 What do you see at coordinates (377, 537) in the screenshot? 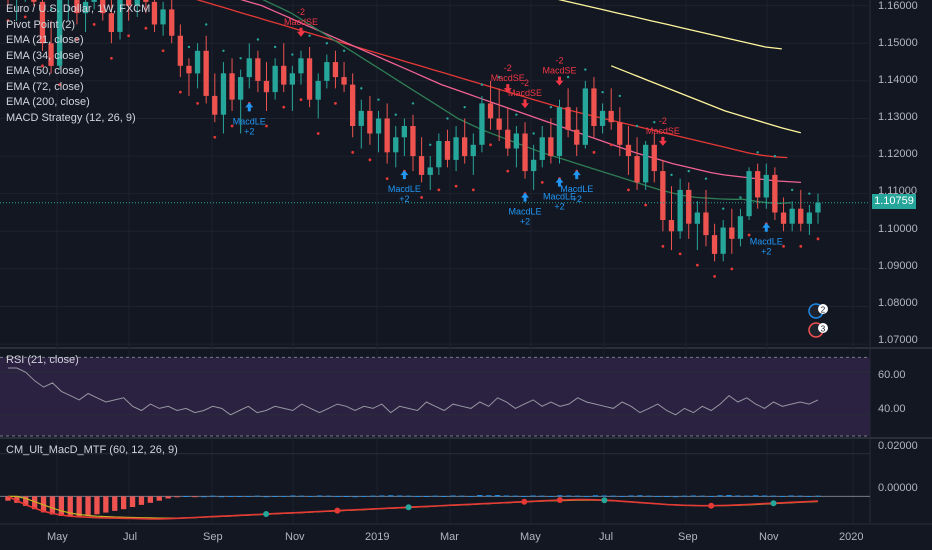
I see `time-axis-label: 2019` at bounding box center [377, 537].